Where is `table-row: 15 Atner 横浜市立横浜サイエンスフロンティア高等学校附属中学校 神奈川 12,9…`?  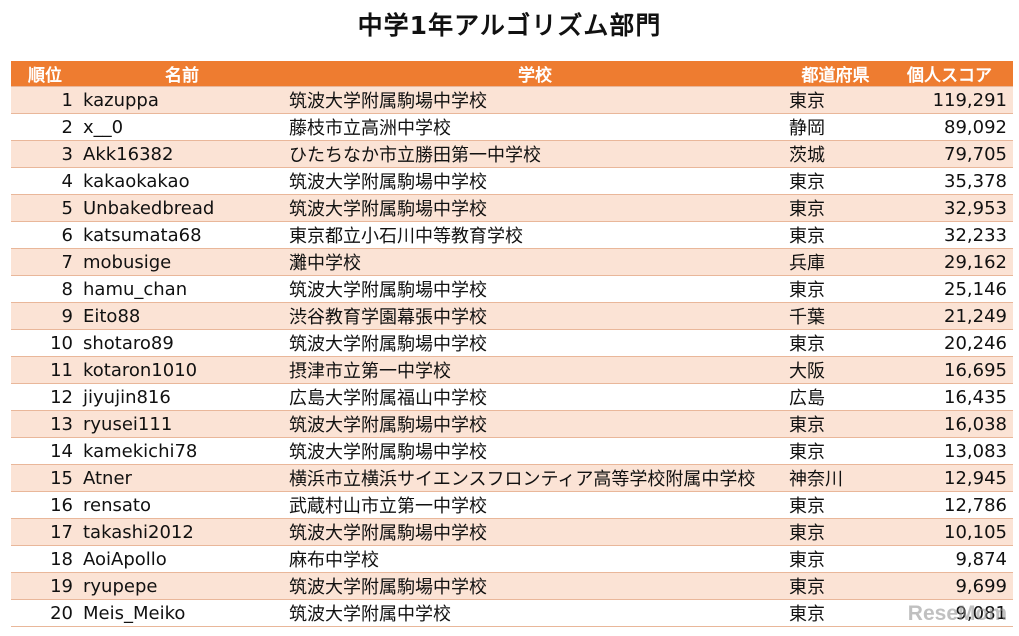
table-row: 15 Atner 横浜市立横浜サイエンスフロンティア高等学校附属中学校 神奈川 12,9… is located at coordinates (512, 478).